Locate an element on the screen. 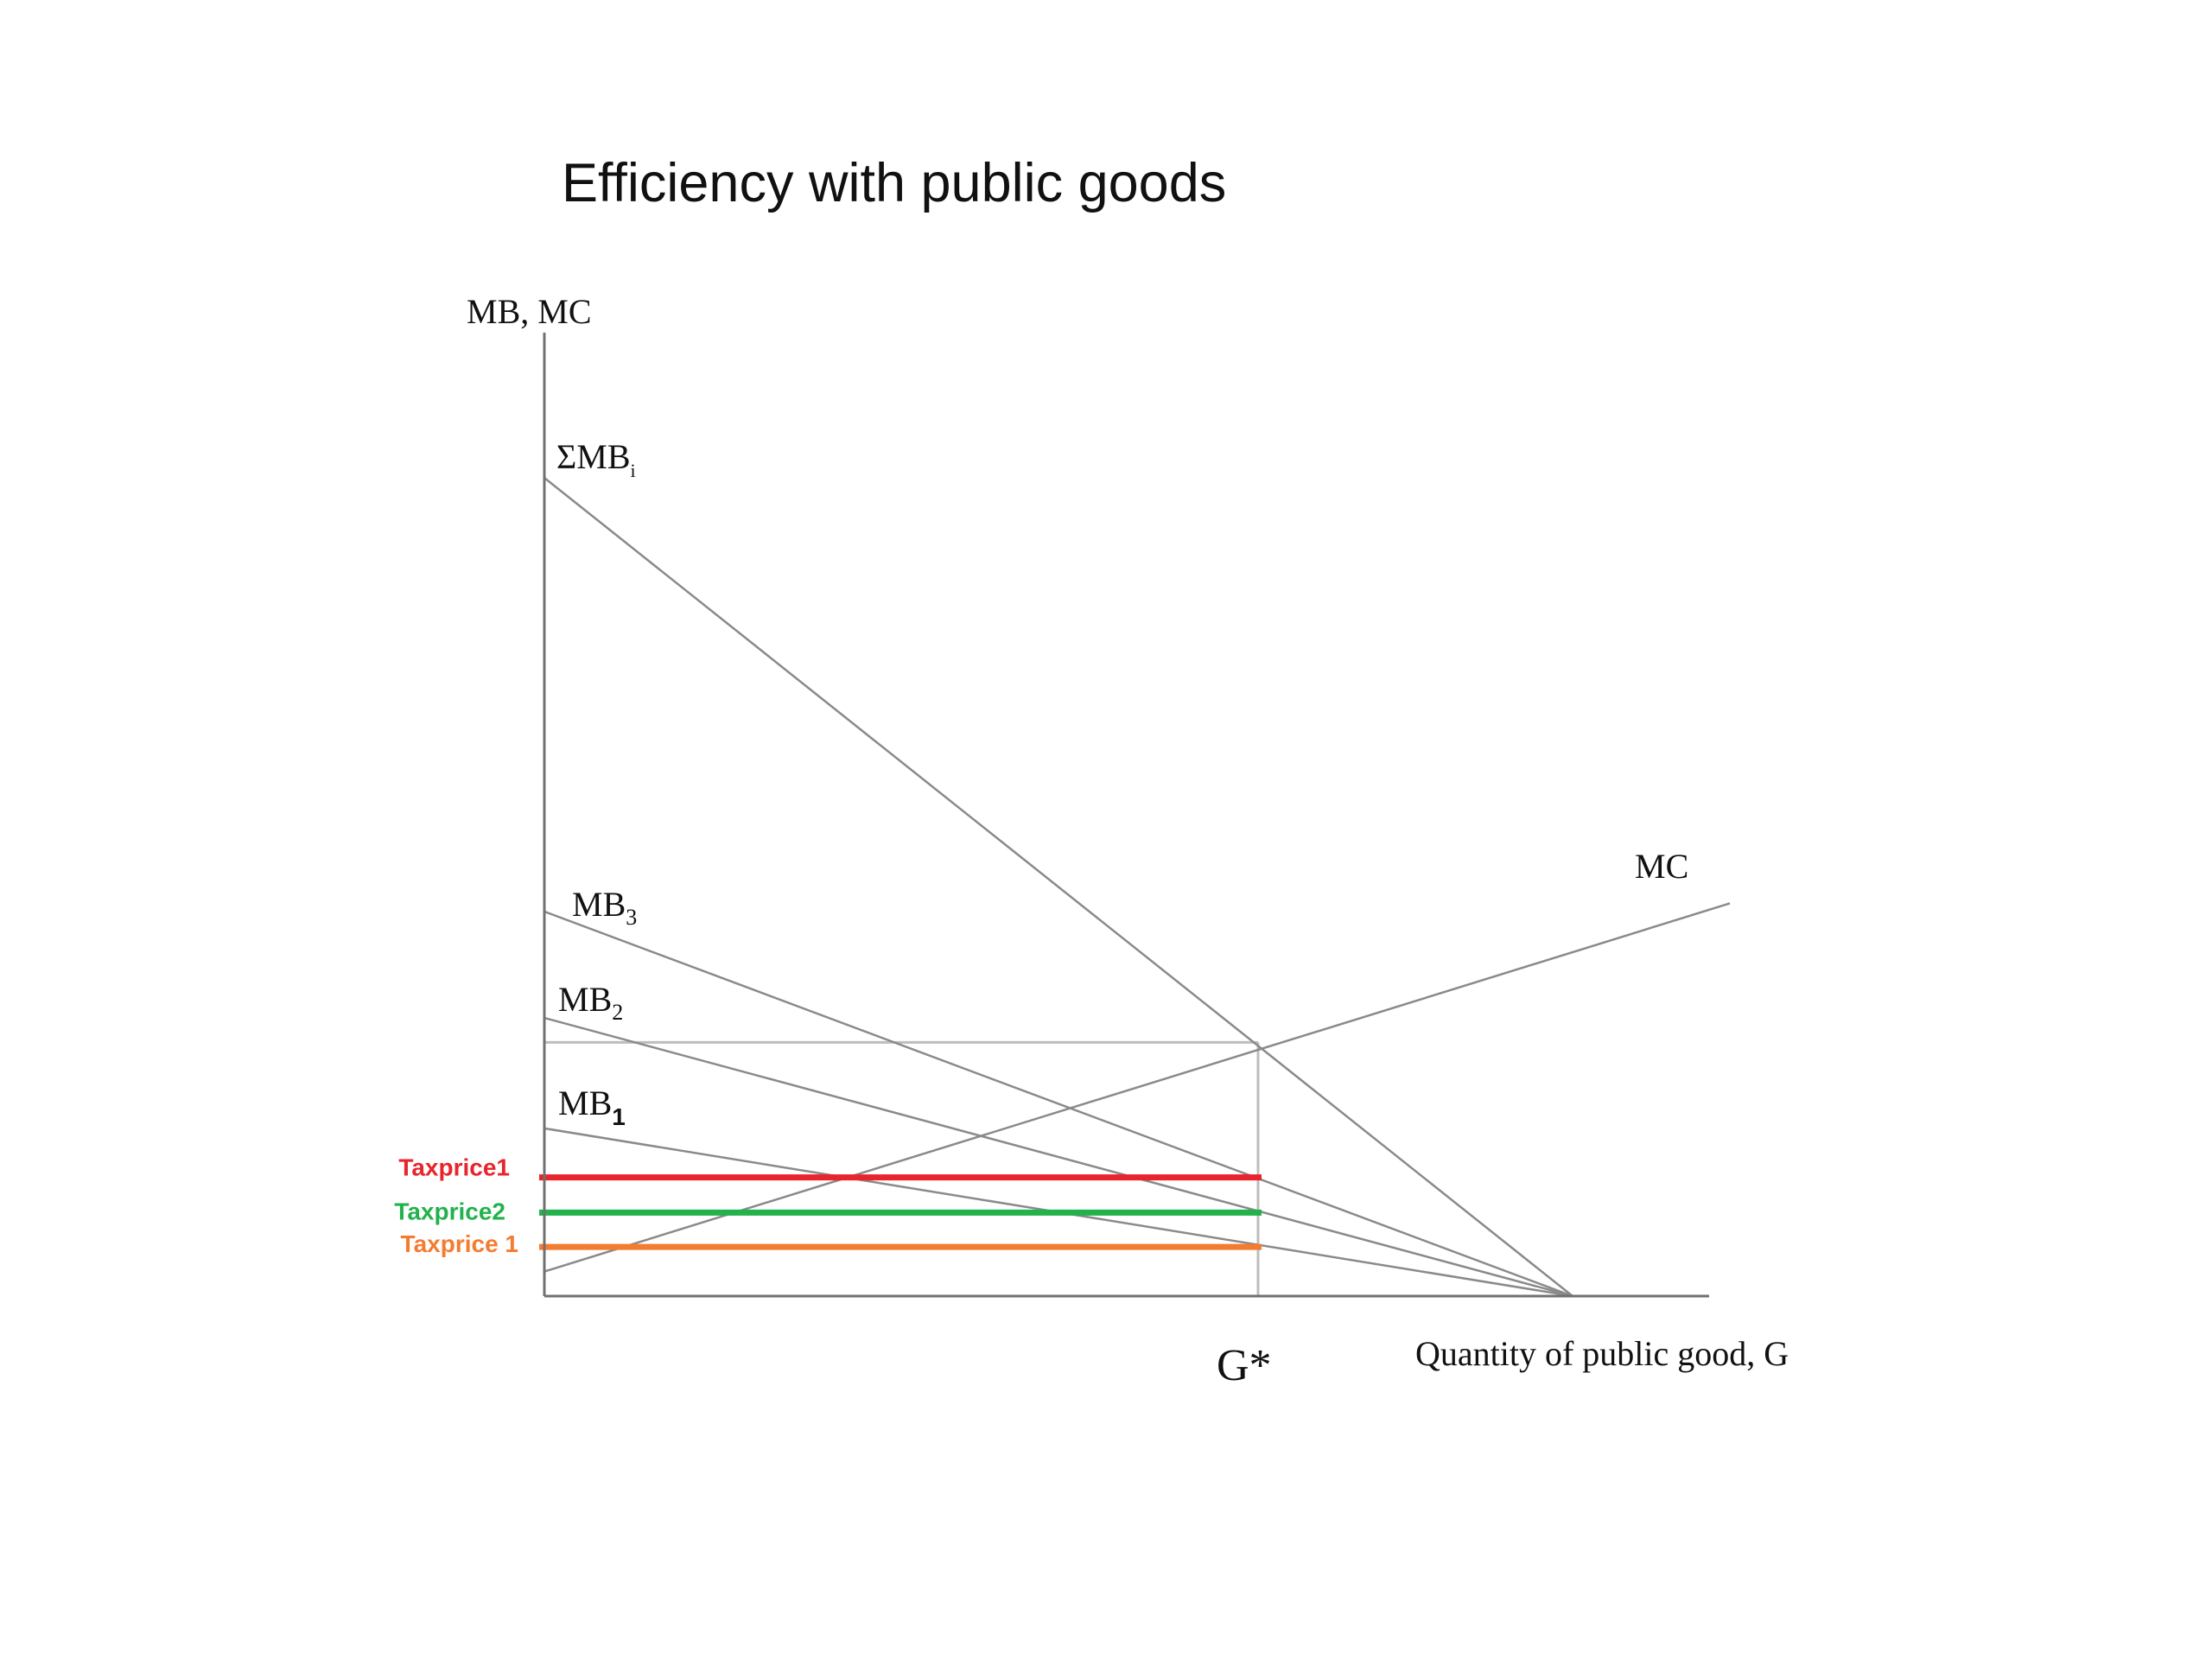 The height and width of the screenshot is (1659, 2212). mc-label: MC is located at coordinates (1661, 866).